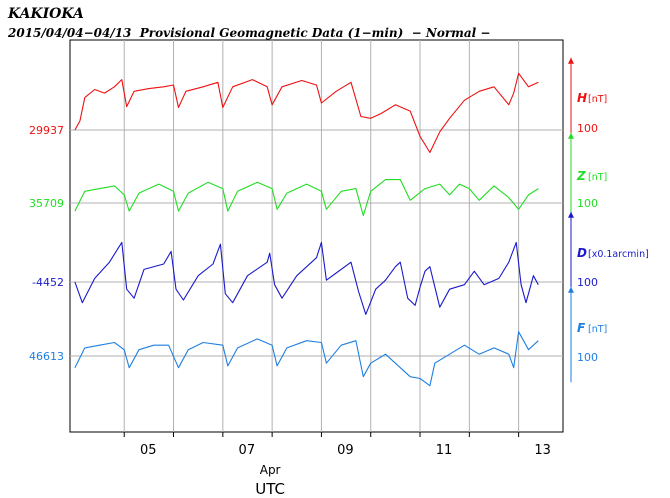  I want to click on x-month-label: Apr, so click(270, 470).